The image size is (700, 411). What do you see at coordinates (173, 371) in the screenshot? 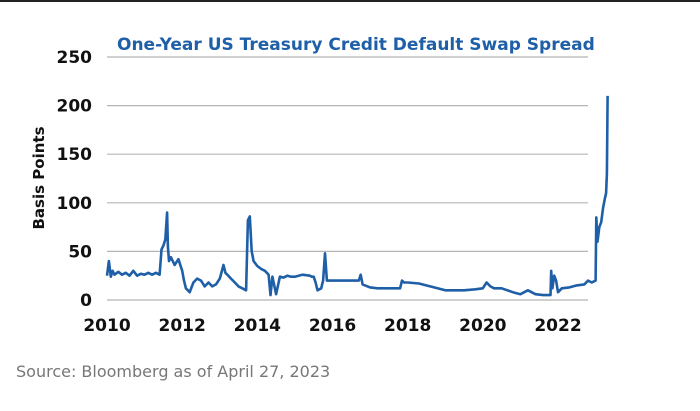
I see `source-note: Source: Bloomberg as of April 27, 2023` at bounding box center [173, 371].